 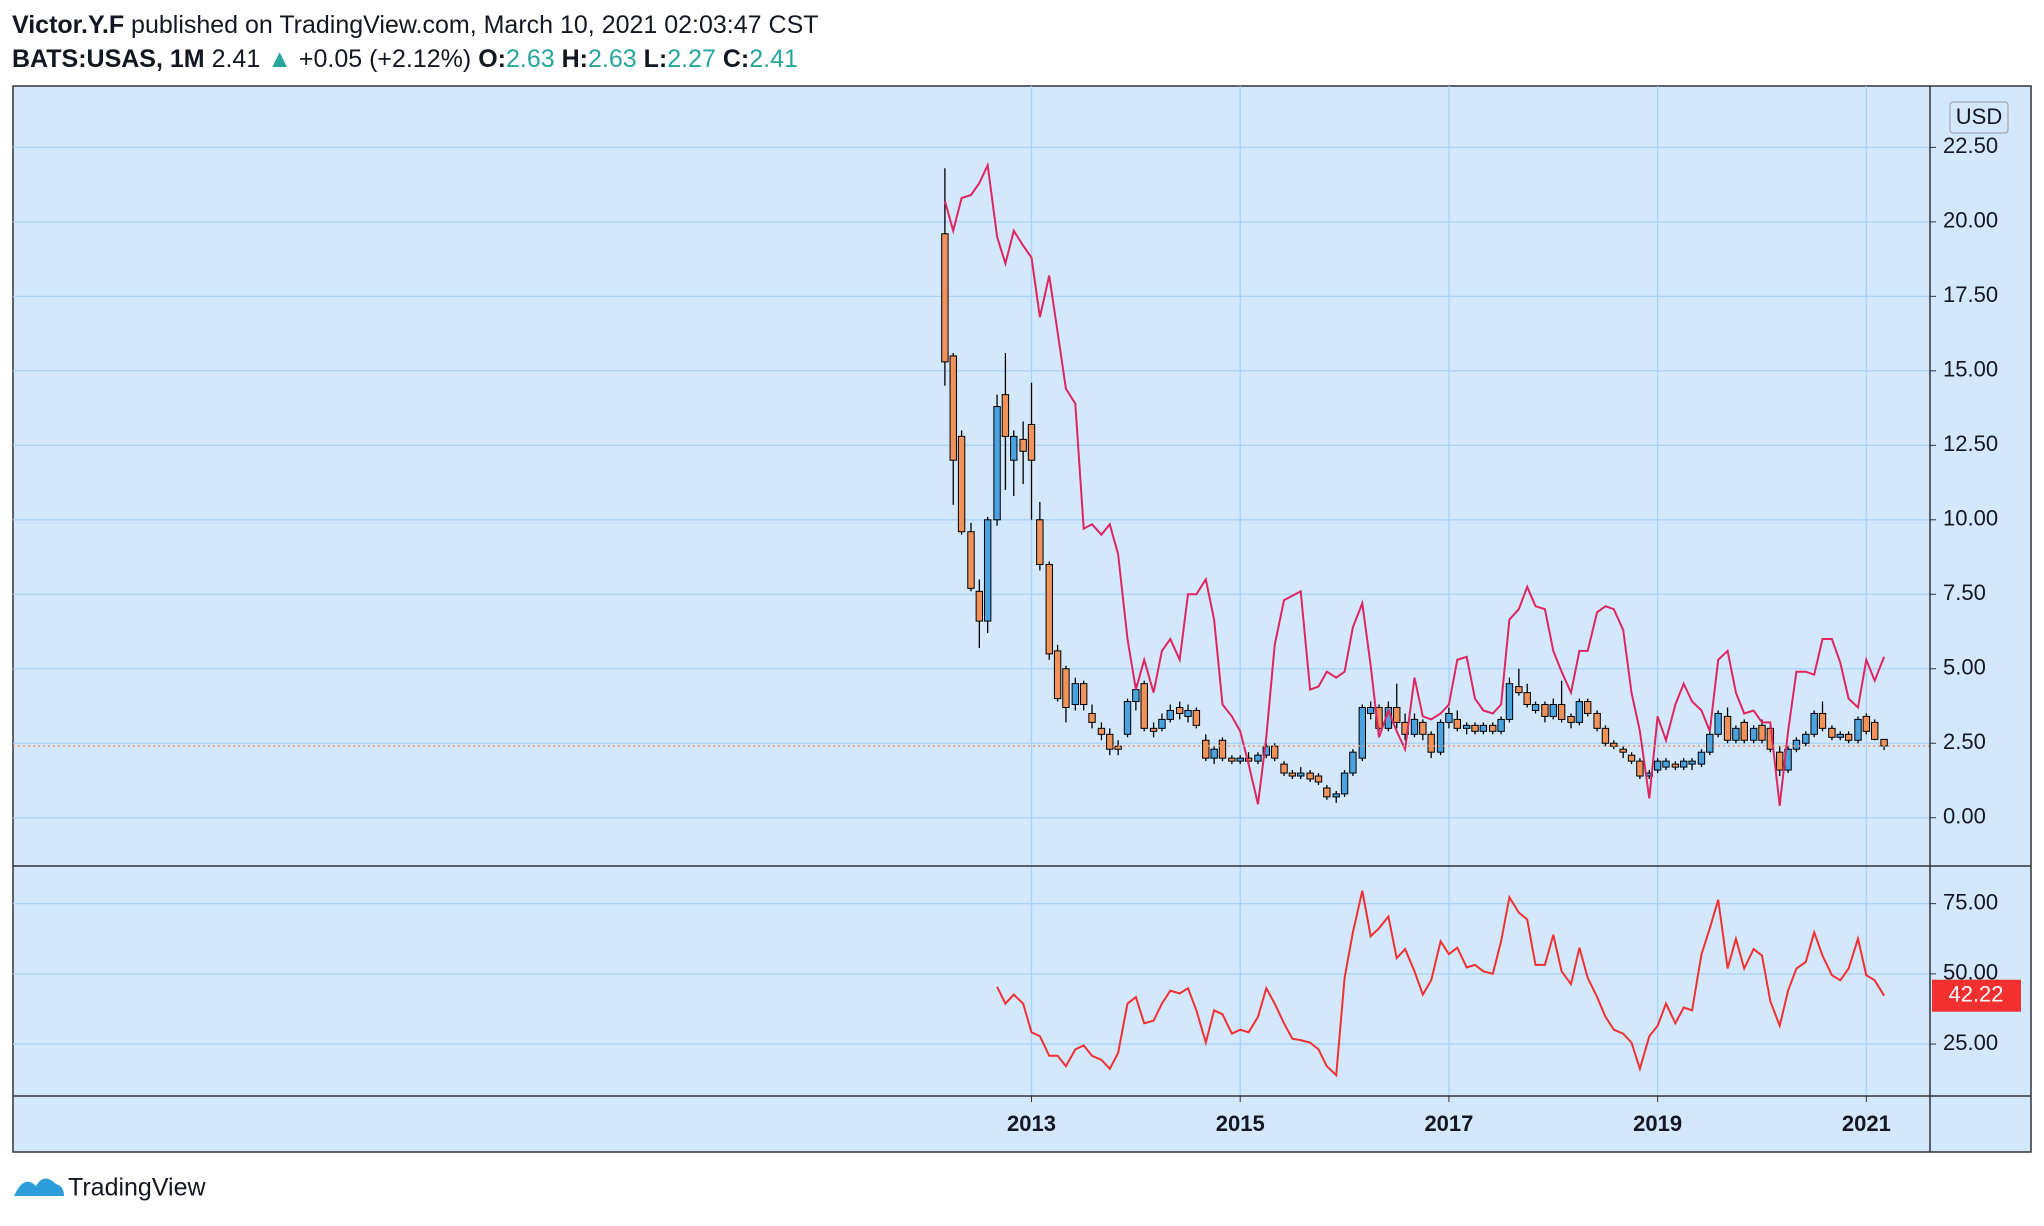 I want to click on y-tick-label: 10.00, so click(x=1970, y=518).